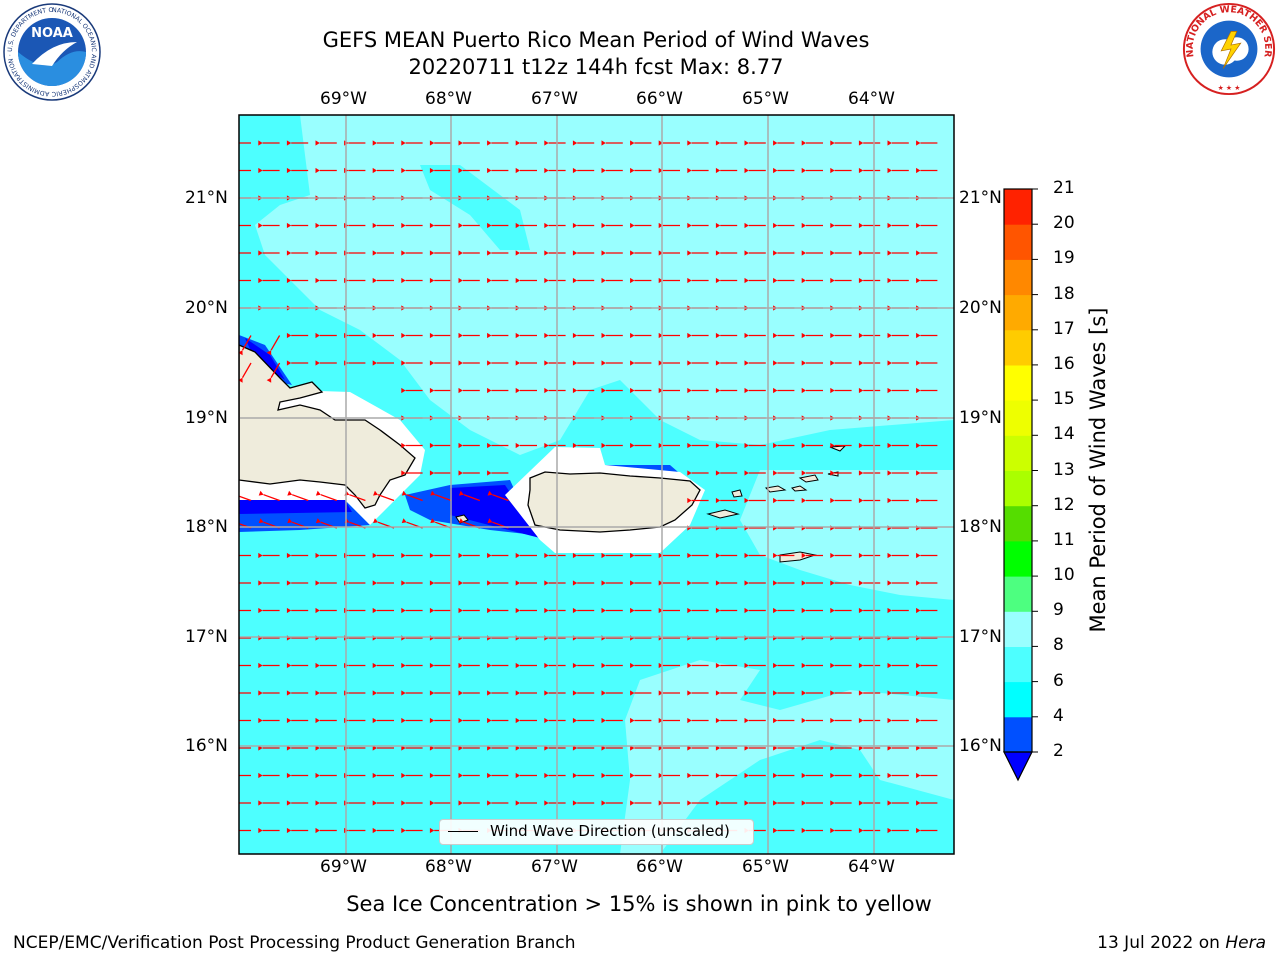 Image resolution: width=1280 pixels, height=960 pixels. Describe the element at coordinates (1228, 48) in the screenshot. I see `national-weather-service-logo: NATIONAL WEATHER SERVICE ★ ★ ★` at that location.